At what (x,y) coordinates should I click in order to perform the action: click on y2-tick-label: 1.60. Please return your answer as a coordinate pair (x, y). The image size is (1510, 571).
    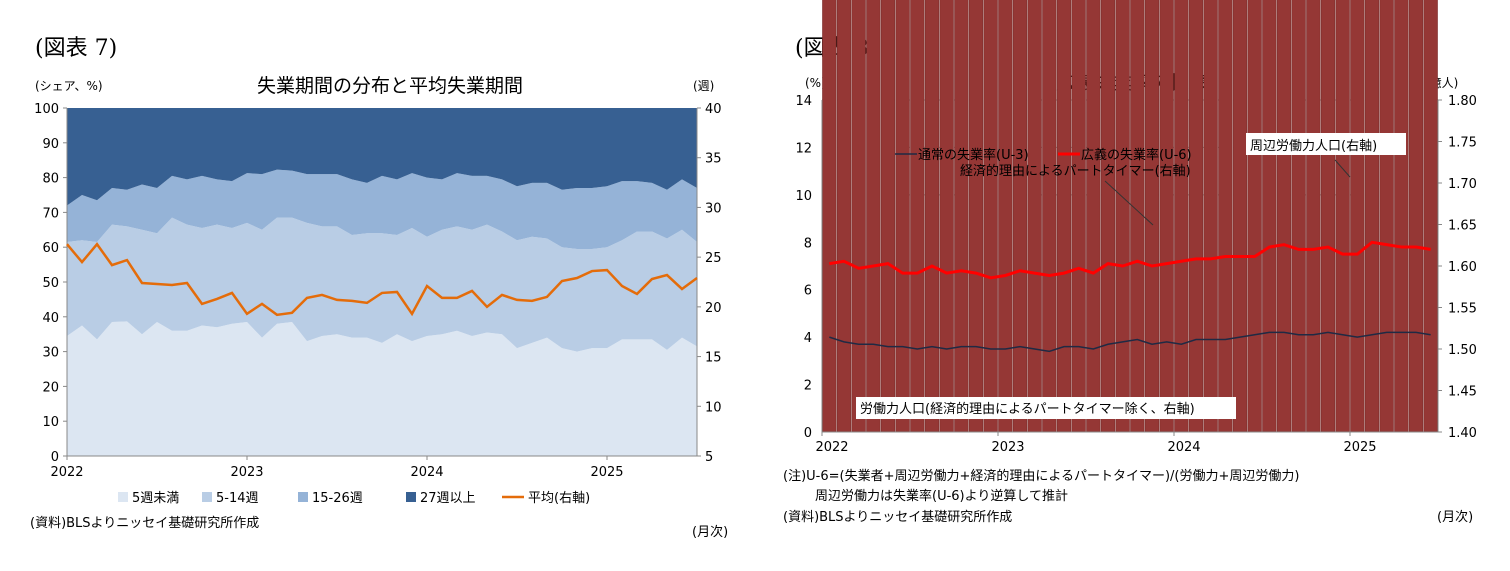
    Looking at the image, I should click on (1462, 267).